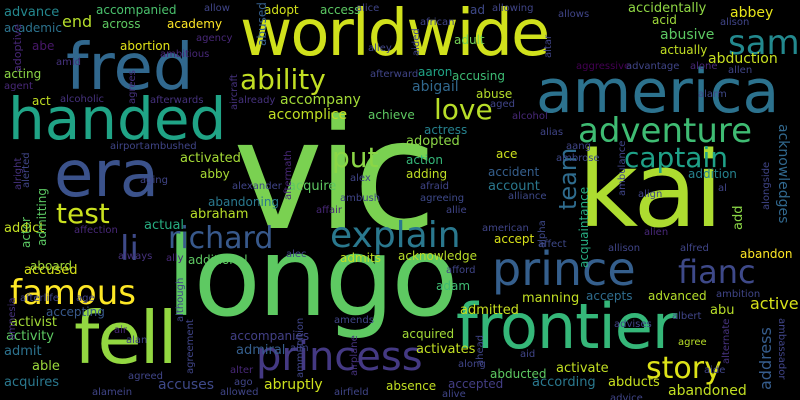 The height and width of the screenshot is (400, 800). I want to click on word-alerted: alerted, so click(26, 170).